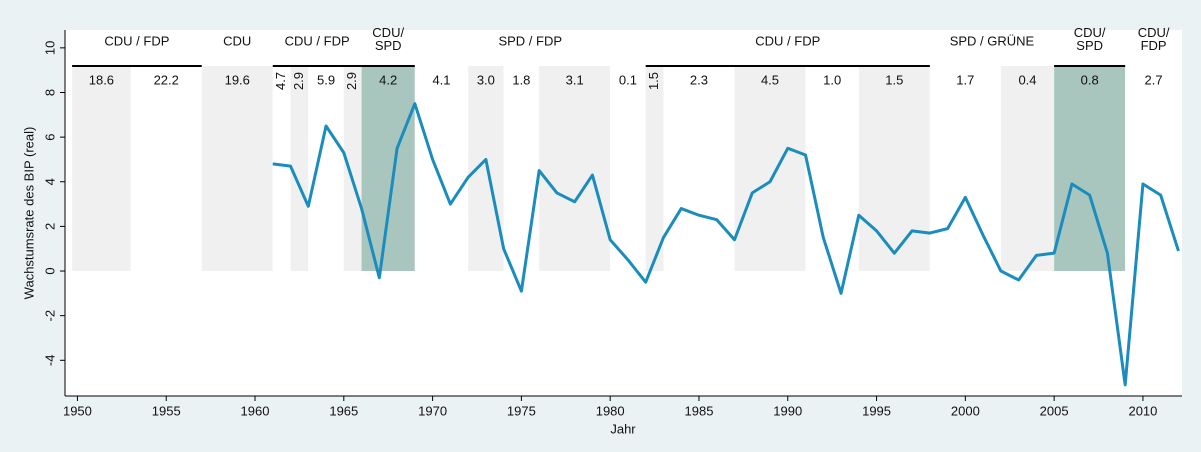 The image size is (1201, 452). Describe the element at coordinates (1142, 410) in the screenshot. I see `x-tick-label: 2010` at that location.